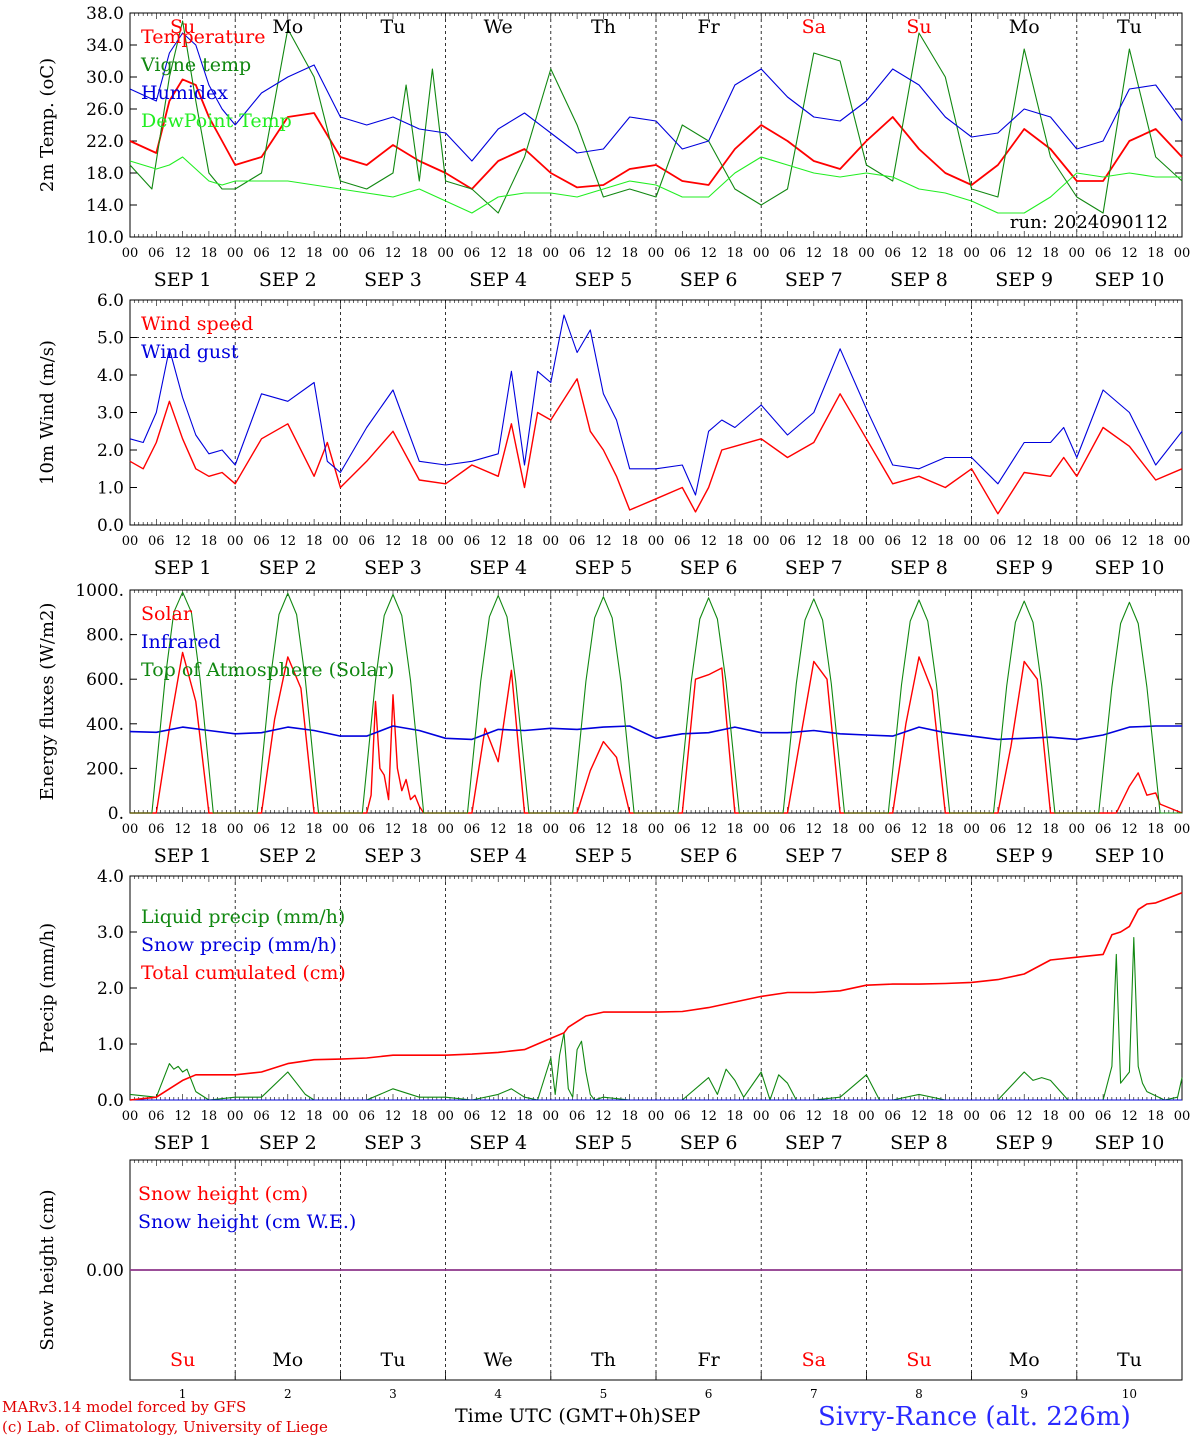 Image resolution: width=1194 pixels, height=1440 pixels. Describe the element at coordinates (110, 989) in the screenshot. I see `precip-y-tick-label: 2.0` at that location.